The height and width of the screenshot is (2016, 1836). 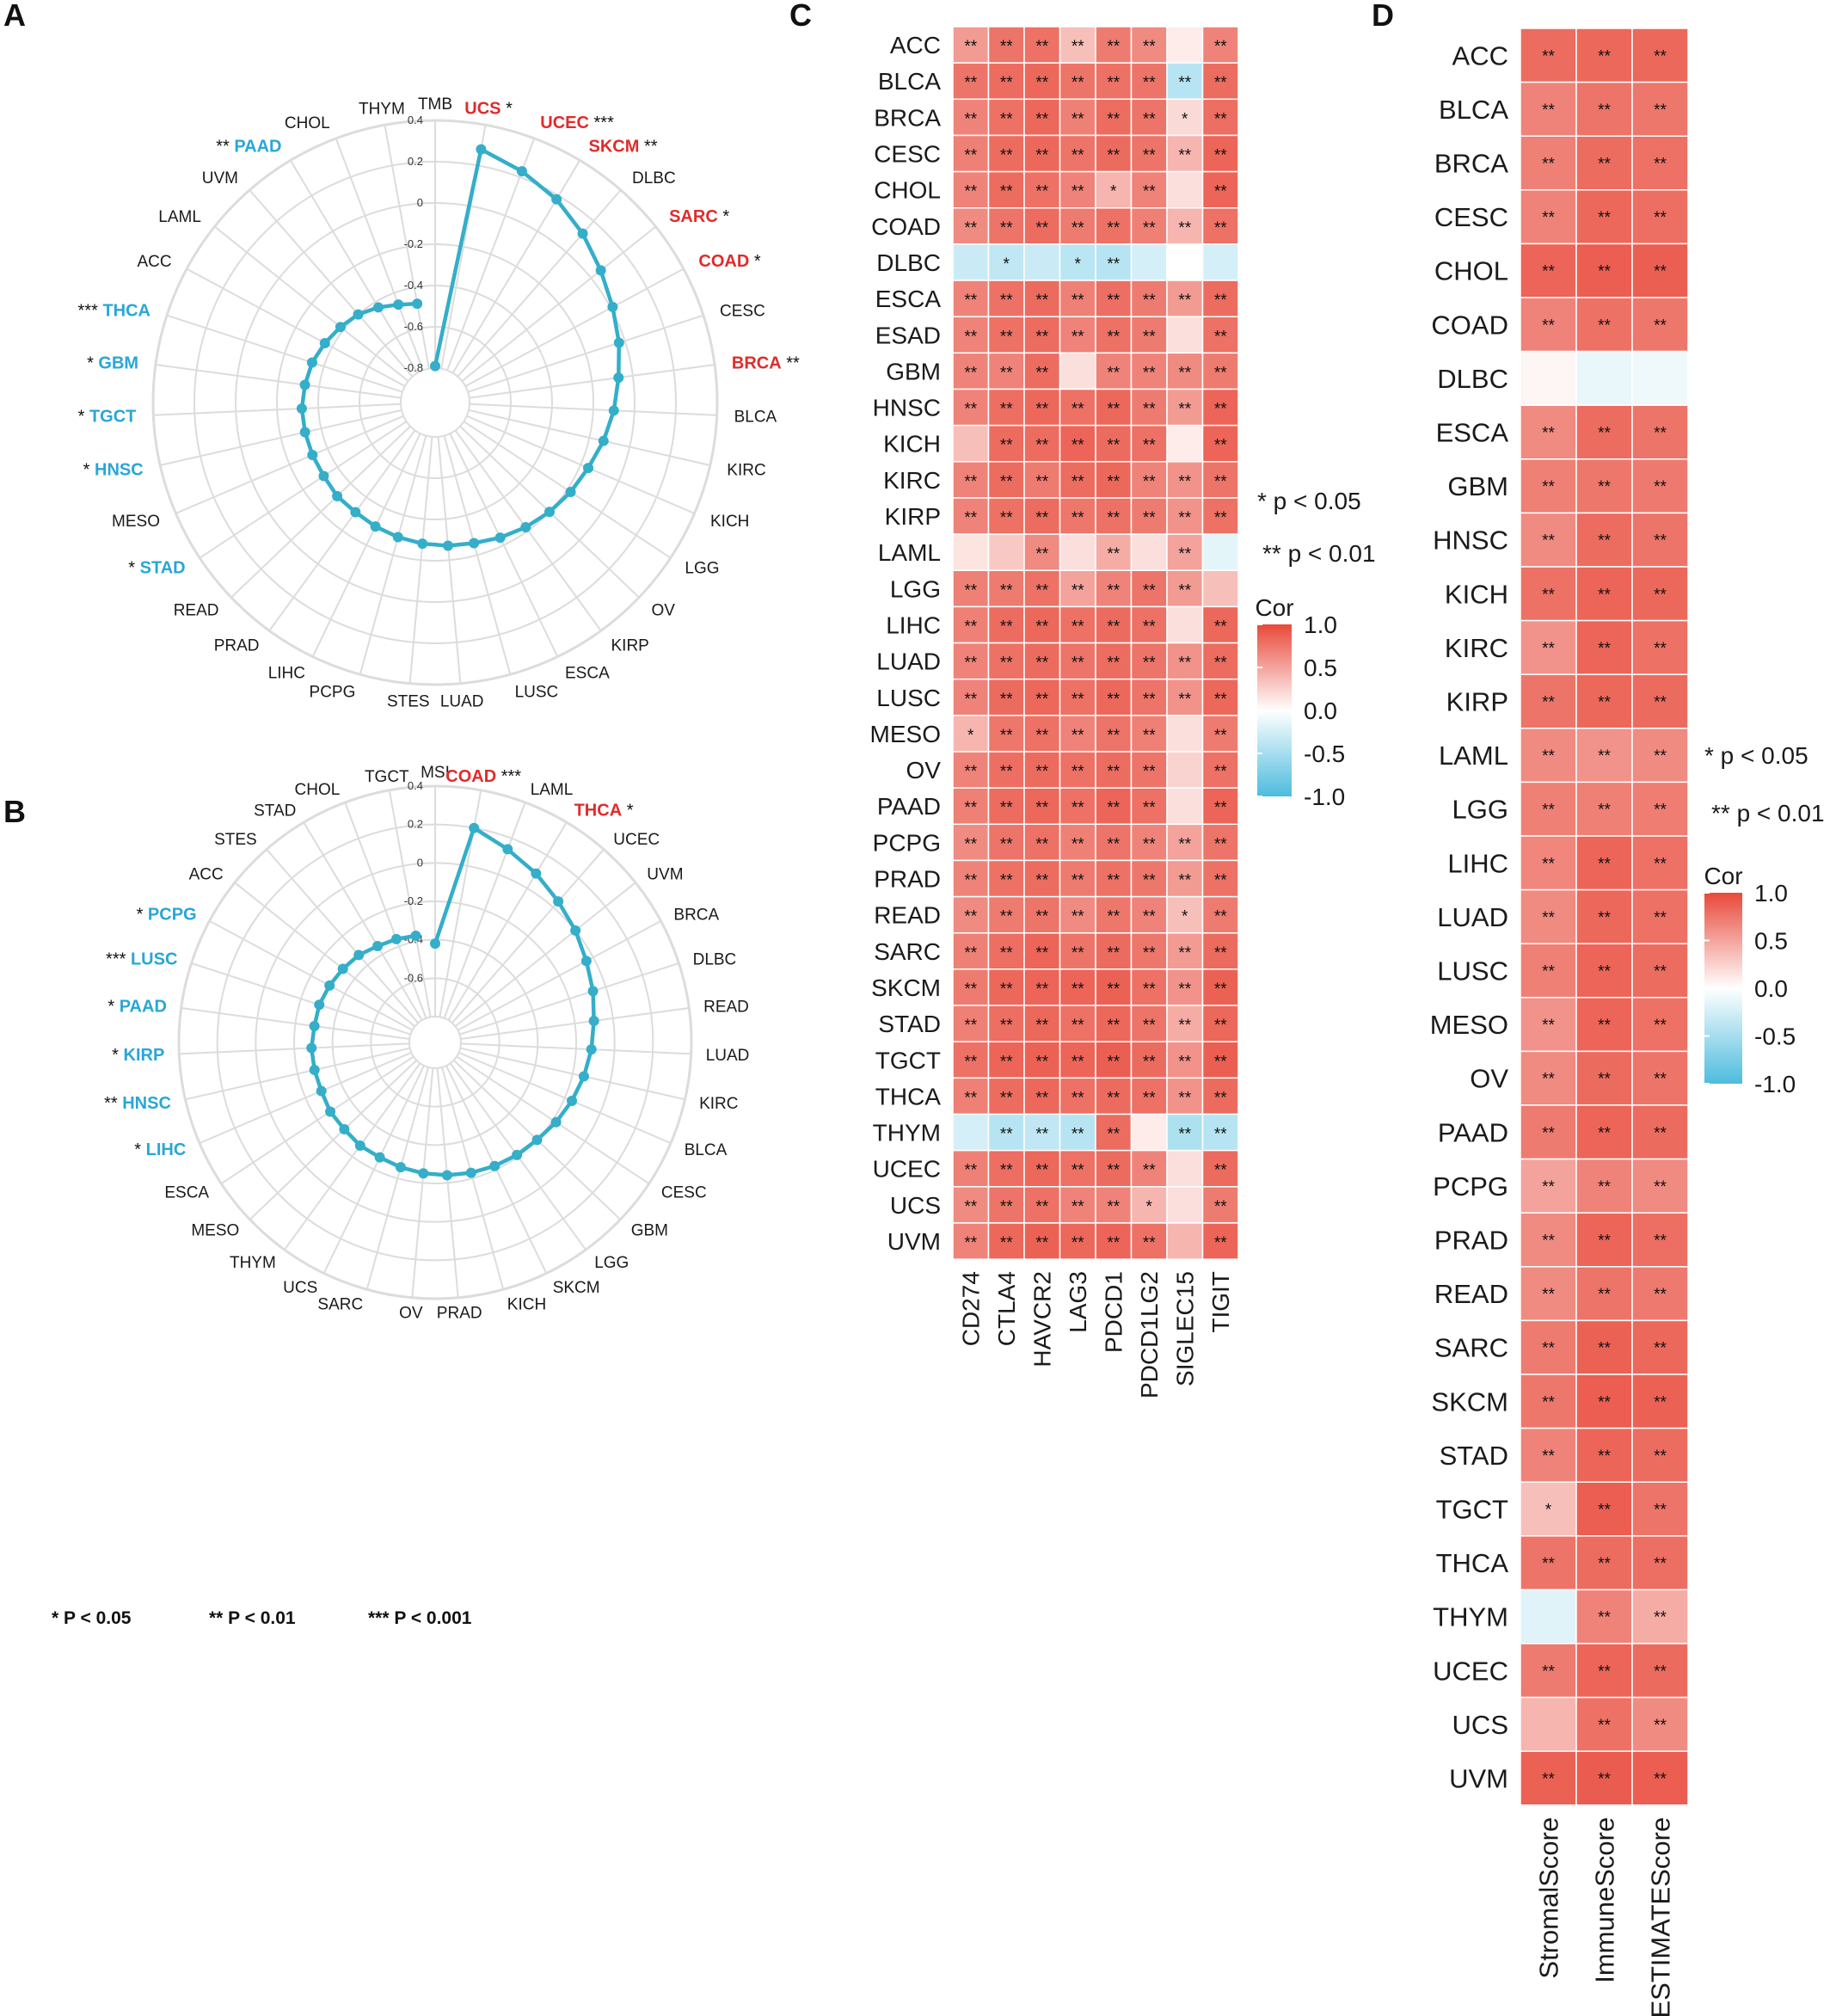 I want to click on heat-row-label-paad: PAAD, so click(x=909, y=807).